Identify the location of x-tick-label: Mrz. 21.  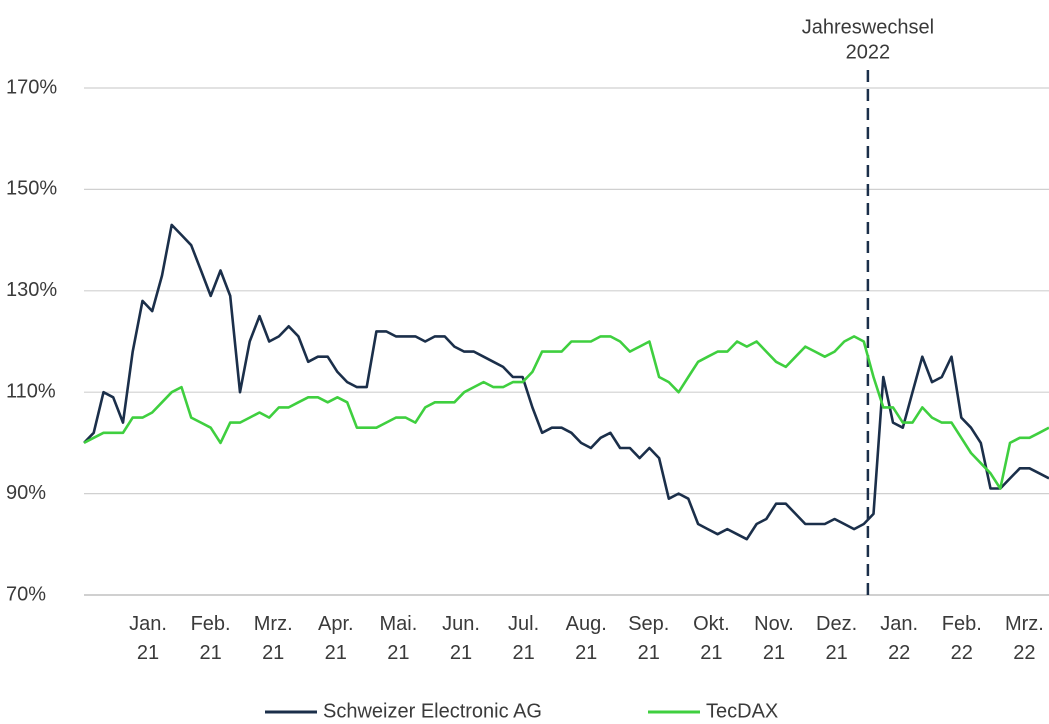
(273, 638).